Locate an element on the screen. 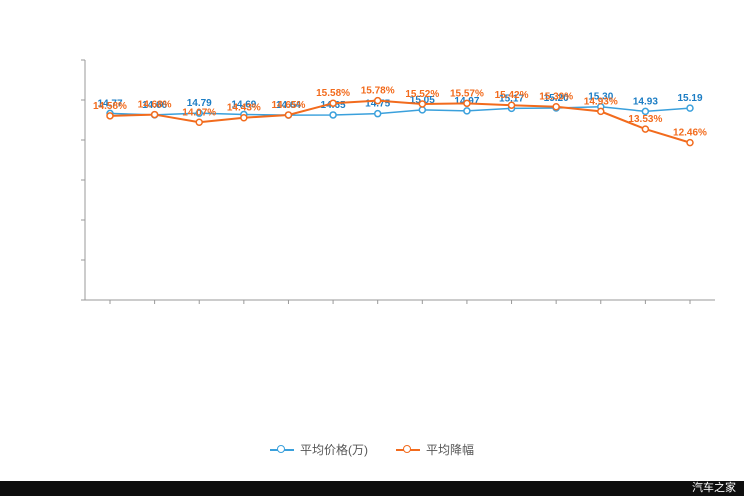 The width and height of the screenshot is (744, 496). series-1-data-label: 14.68% is located at coordinates (155, 105).